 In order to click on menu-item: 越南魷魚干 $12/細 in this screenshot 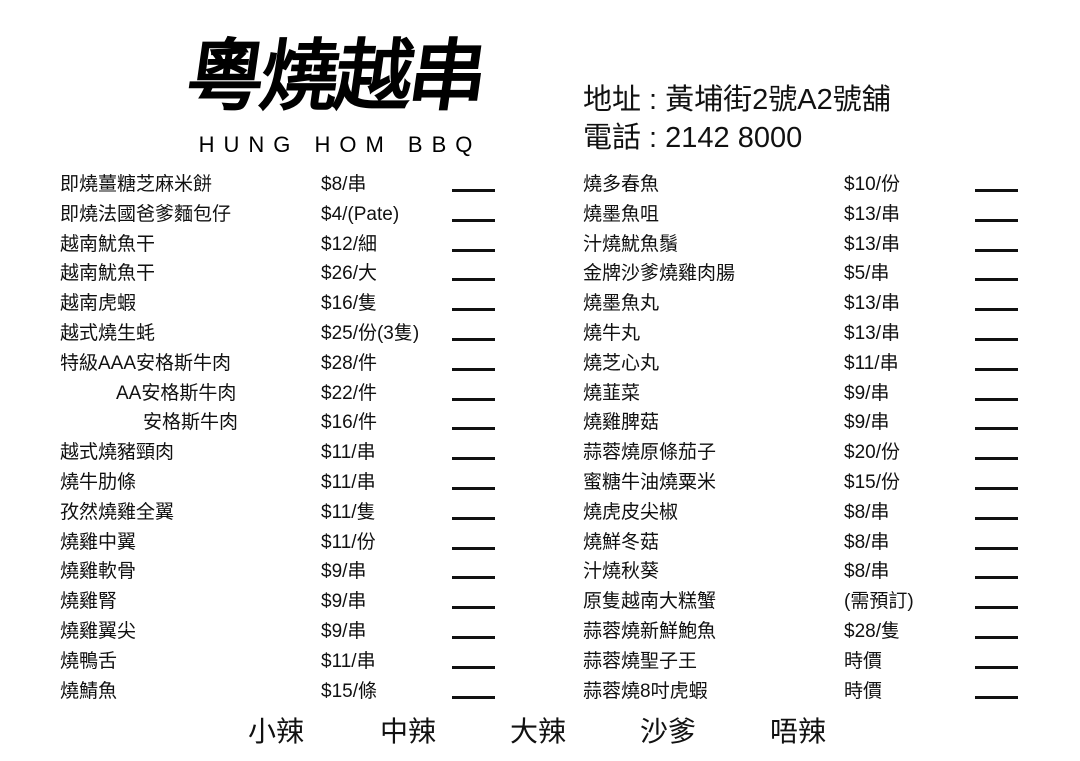, I will do `click(300, 245)`.